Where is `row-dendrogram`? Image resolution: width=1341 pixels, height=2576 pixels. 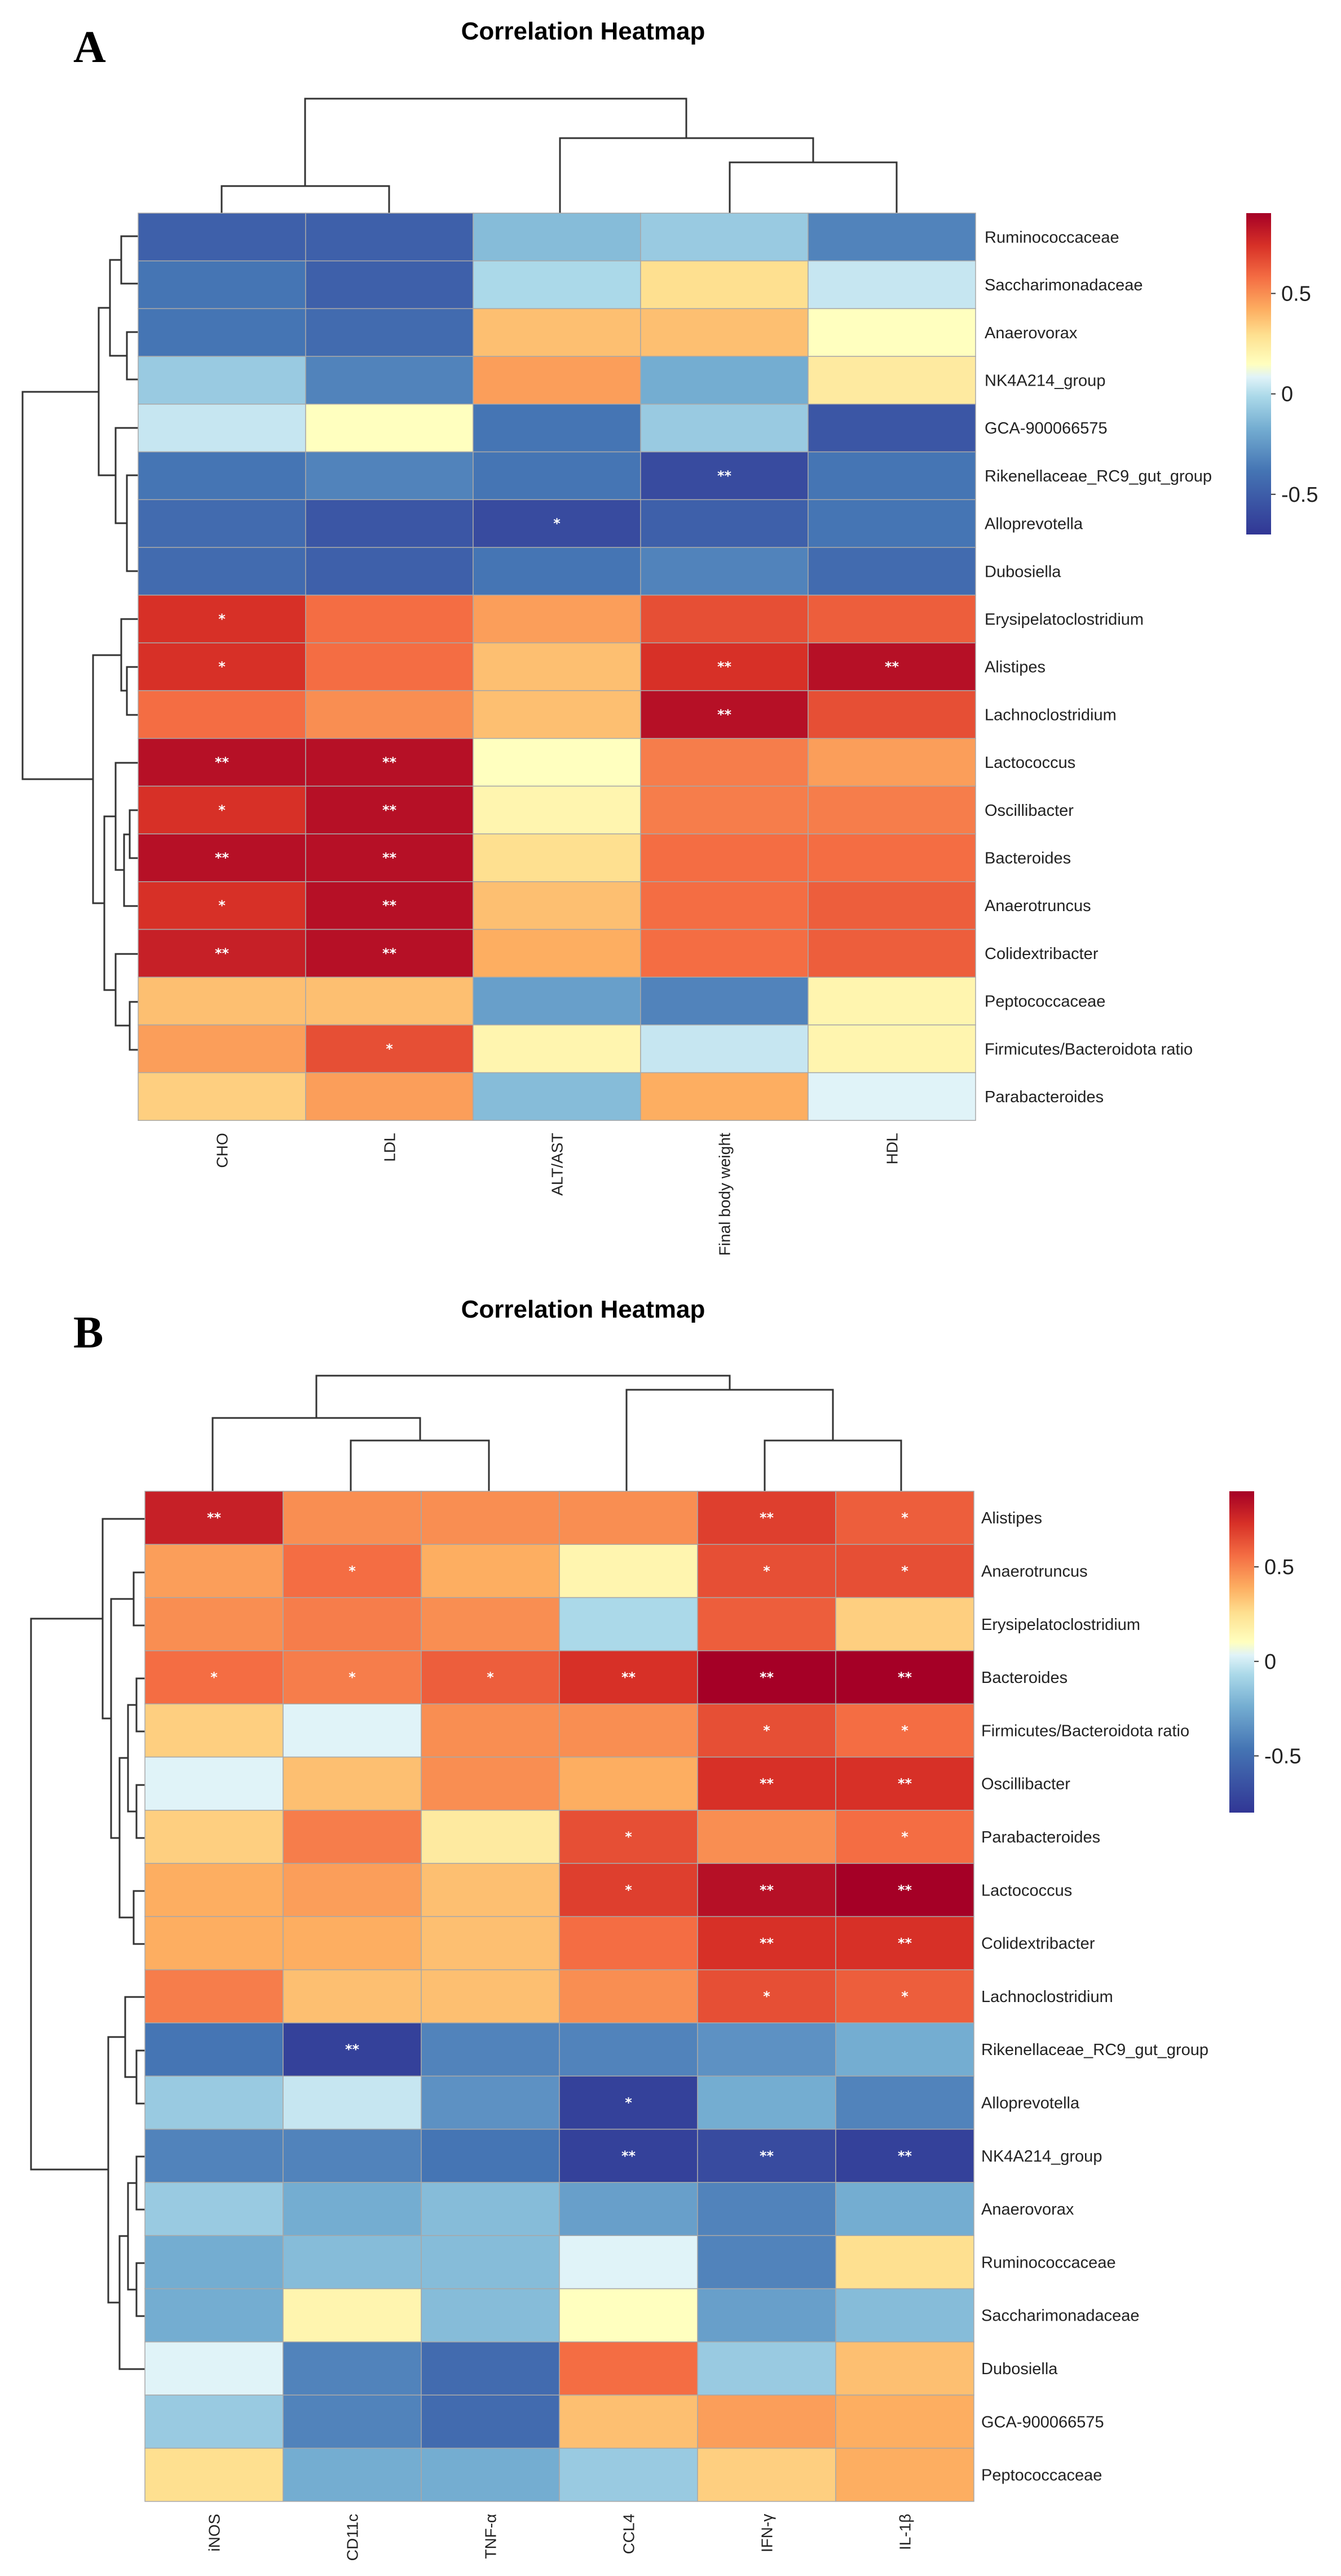 row-dendrogram is located at coordinates (79, 643).